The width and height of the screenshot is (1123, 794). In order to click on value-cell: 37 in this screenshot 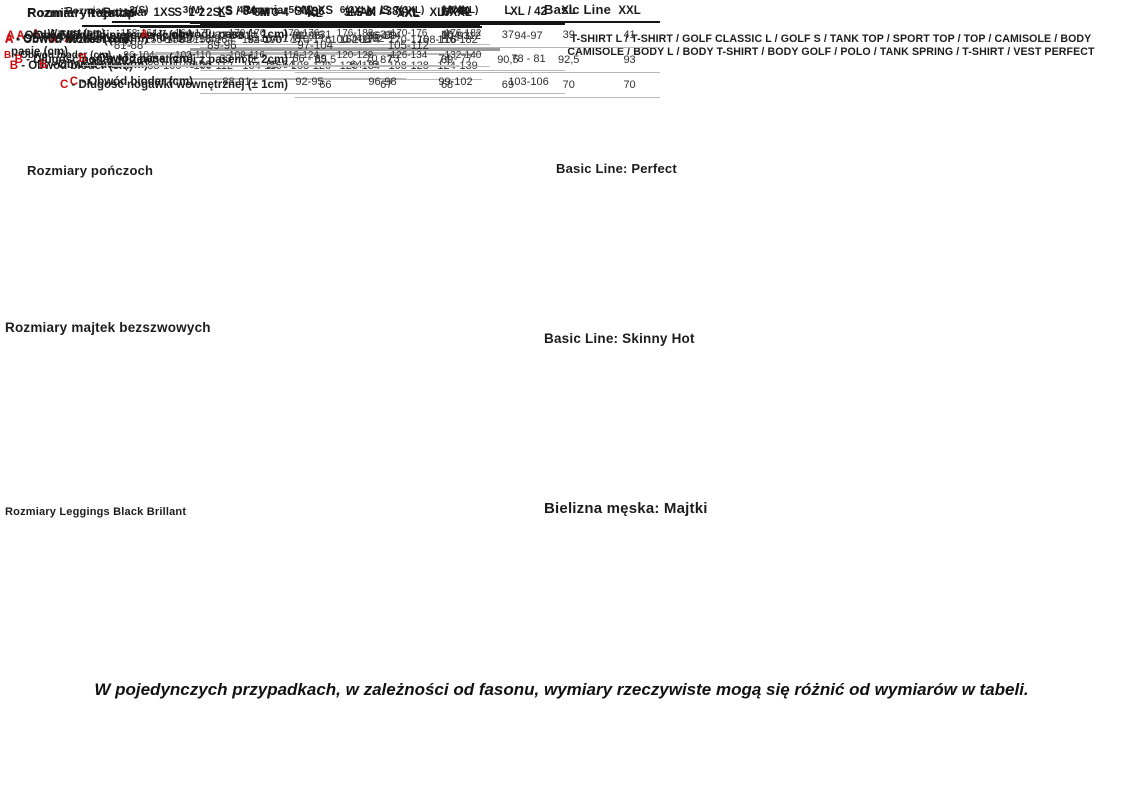, I will do `click(508, 35)`.